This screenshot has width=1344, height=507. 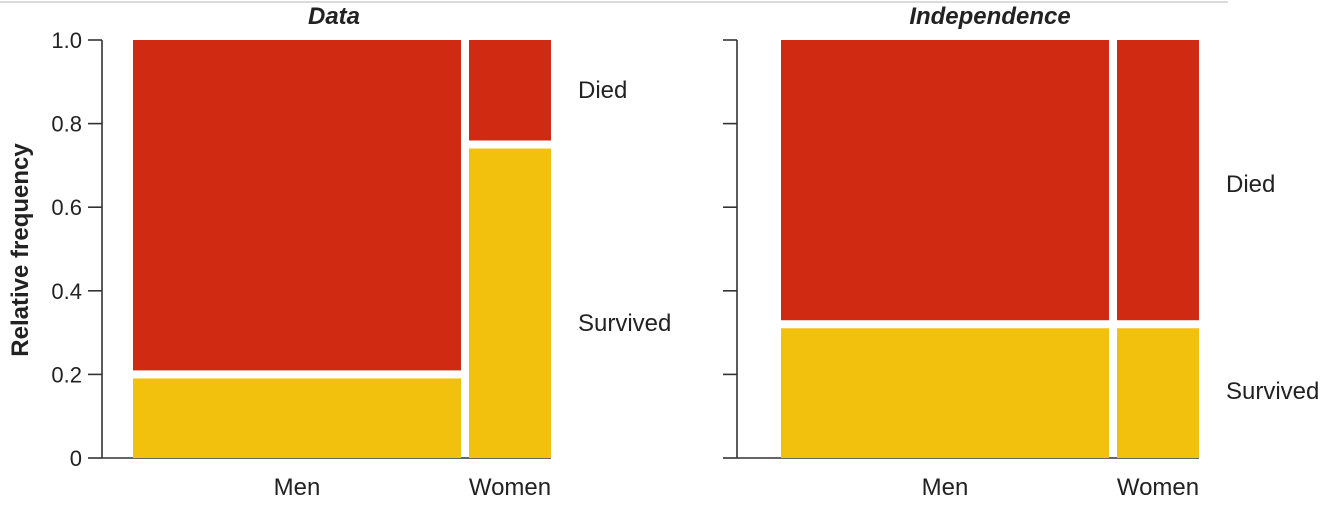 What do you see at coordinates (66, 40) in the screenshot?
I see `y-tick-label: 1.0` at bounding box center [66, 40].